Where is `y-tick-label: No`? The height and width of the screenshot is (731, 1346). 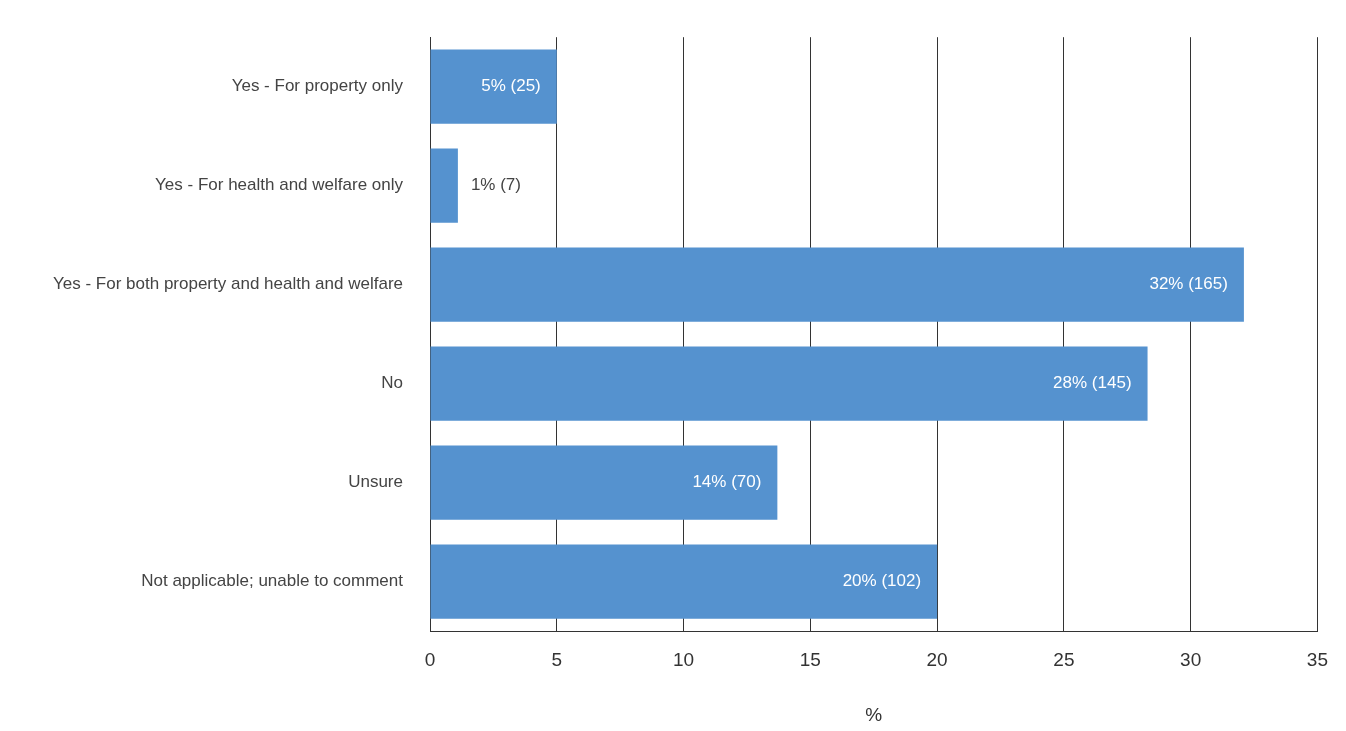
y-tick-label: No is located at coordinates (392, 383).